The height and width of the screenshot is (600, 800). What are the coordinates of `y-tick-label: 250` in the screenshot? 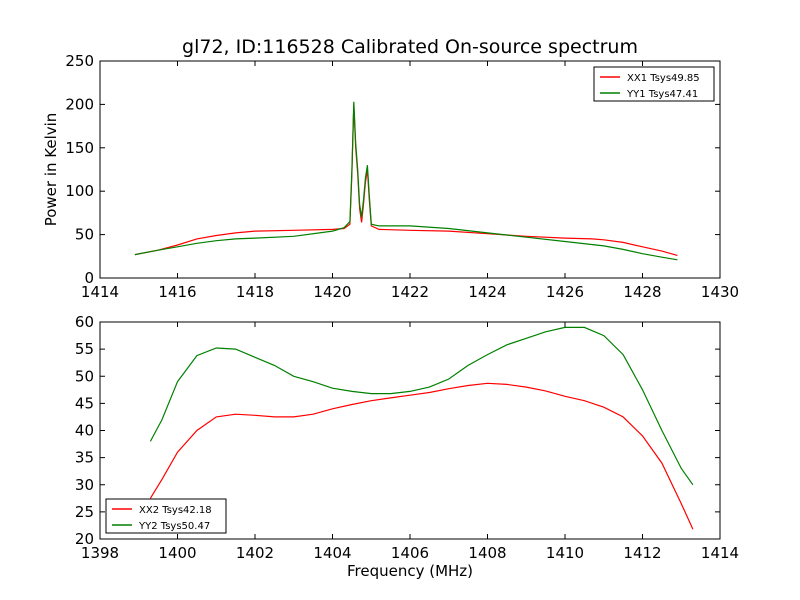 It's located at (79, 61).